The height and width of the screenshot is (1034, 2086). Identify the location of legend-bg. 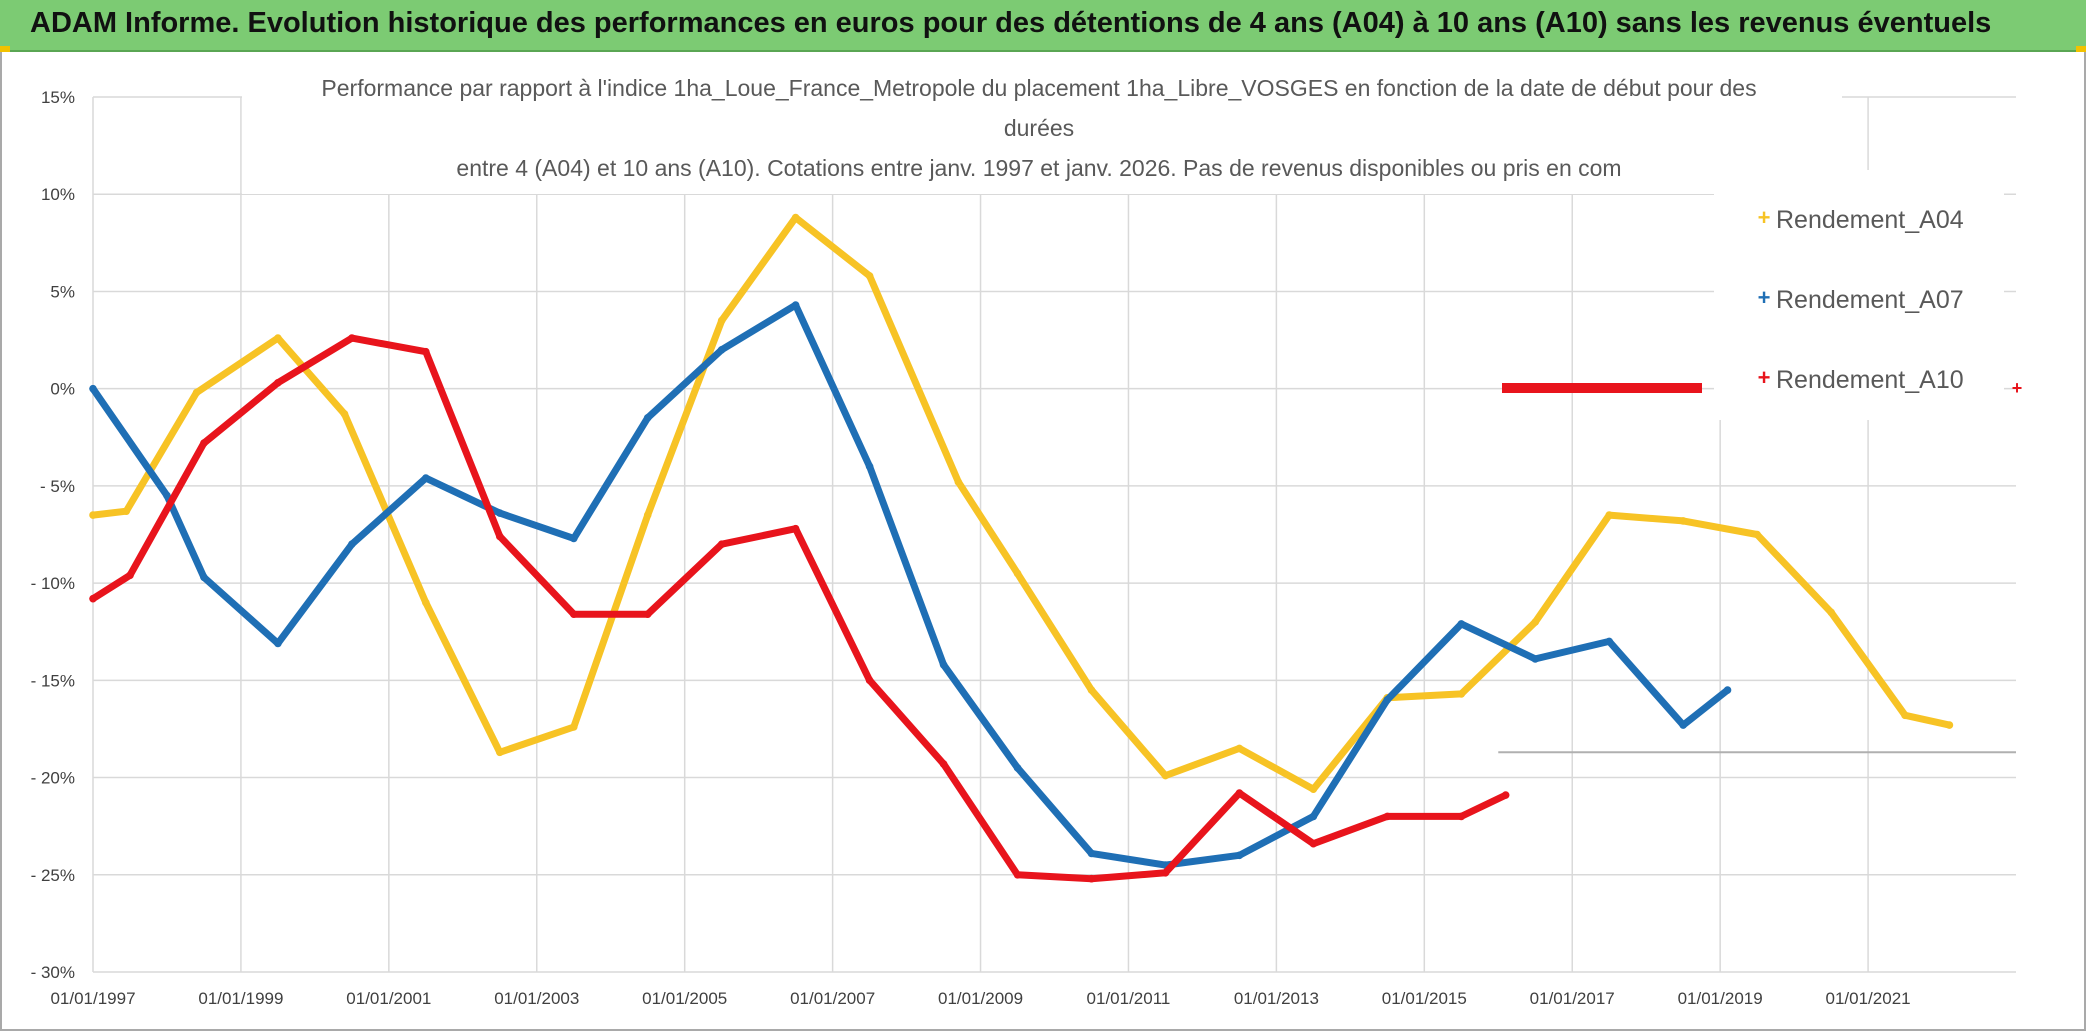
(1859, 295).